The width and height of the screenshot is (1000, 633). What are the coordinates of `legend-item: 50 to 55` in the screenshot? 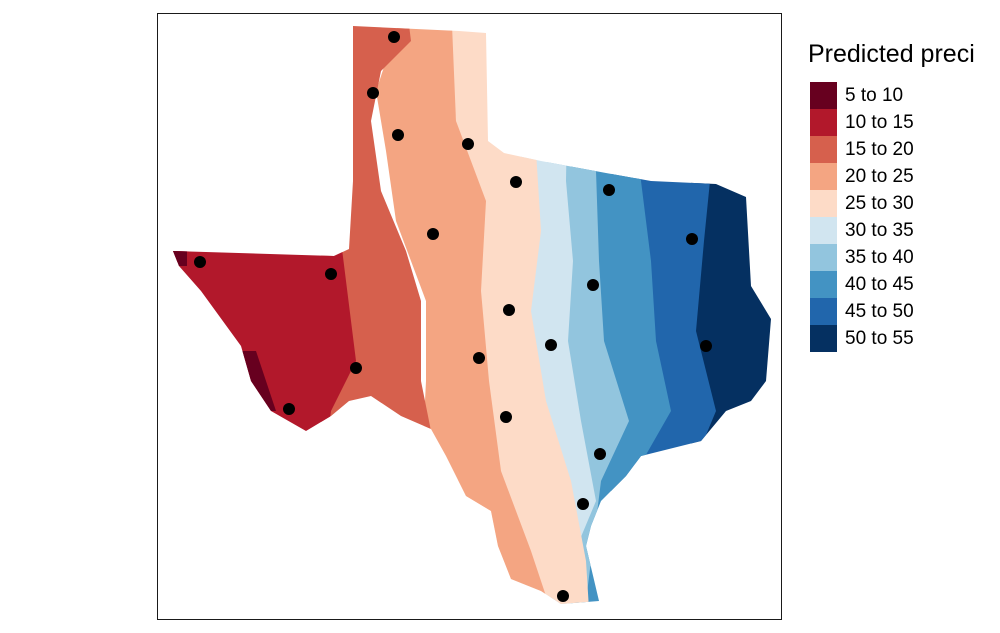 It's located at (905, 338).